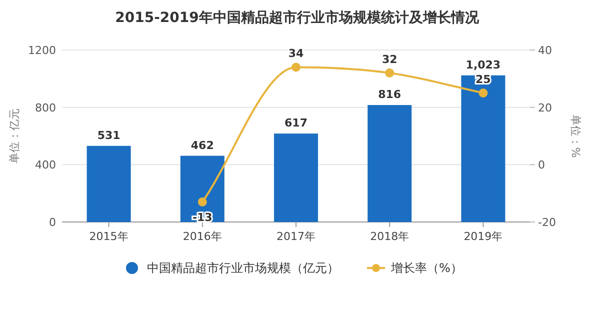 Image resolution: width=594 pixels, height=317 pixels. I want to click on data-label: -13, so click(202, 217).